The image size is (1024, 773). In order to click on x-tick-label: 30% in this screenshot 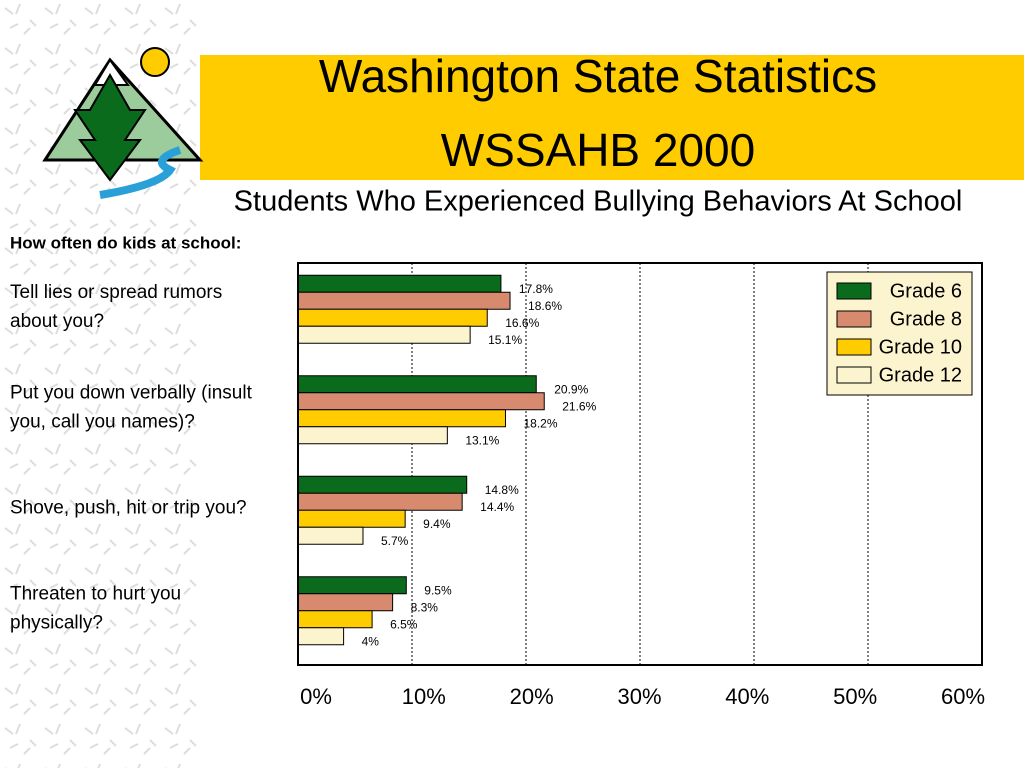, I will do `click(639, 696)`.